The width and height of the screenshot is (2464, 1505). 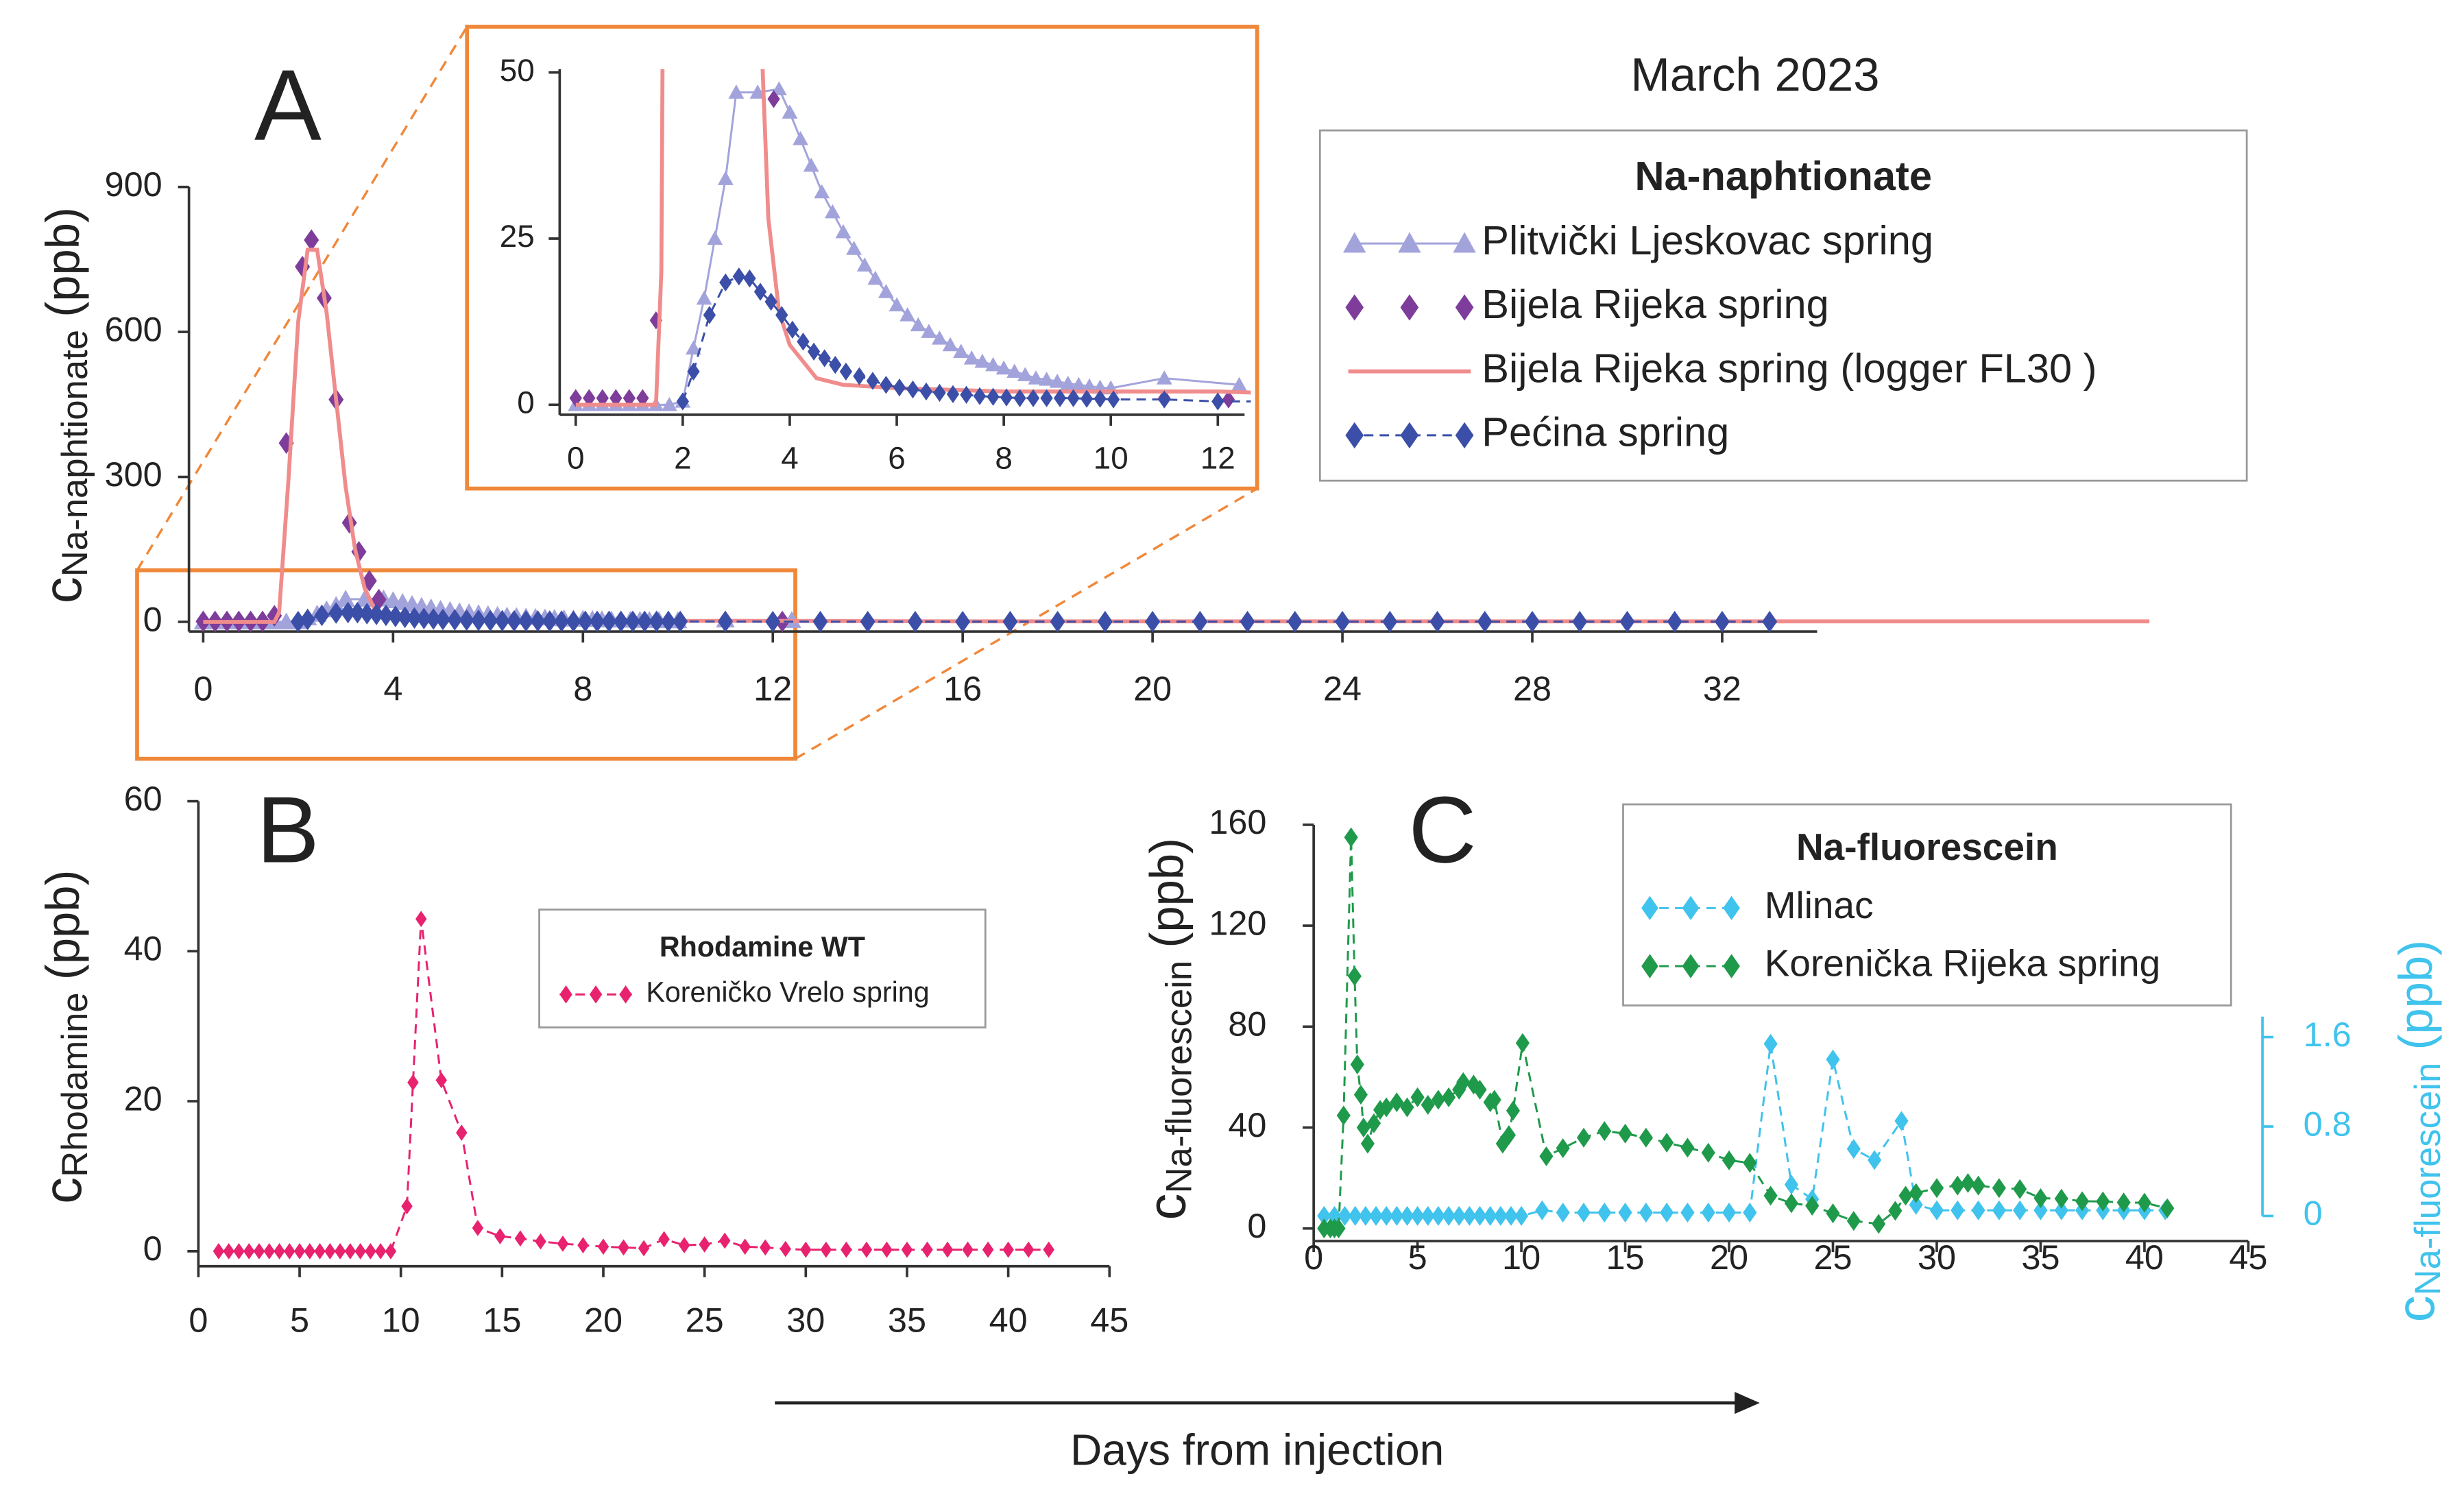 What do you see at coordinates (302, 298) in the screenshot?
I see `zoom-connector` at bounding box center [302, 298].